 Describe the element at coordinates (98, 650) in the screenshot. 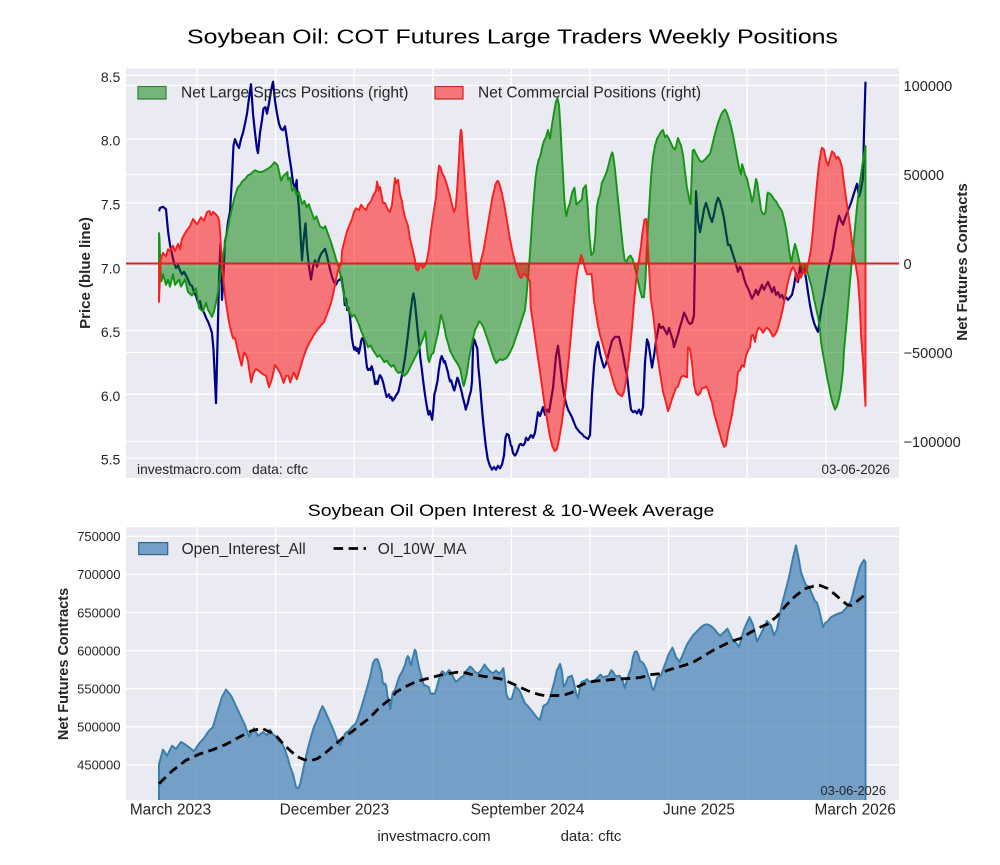

I see `svg-text: 600000` at that location.